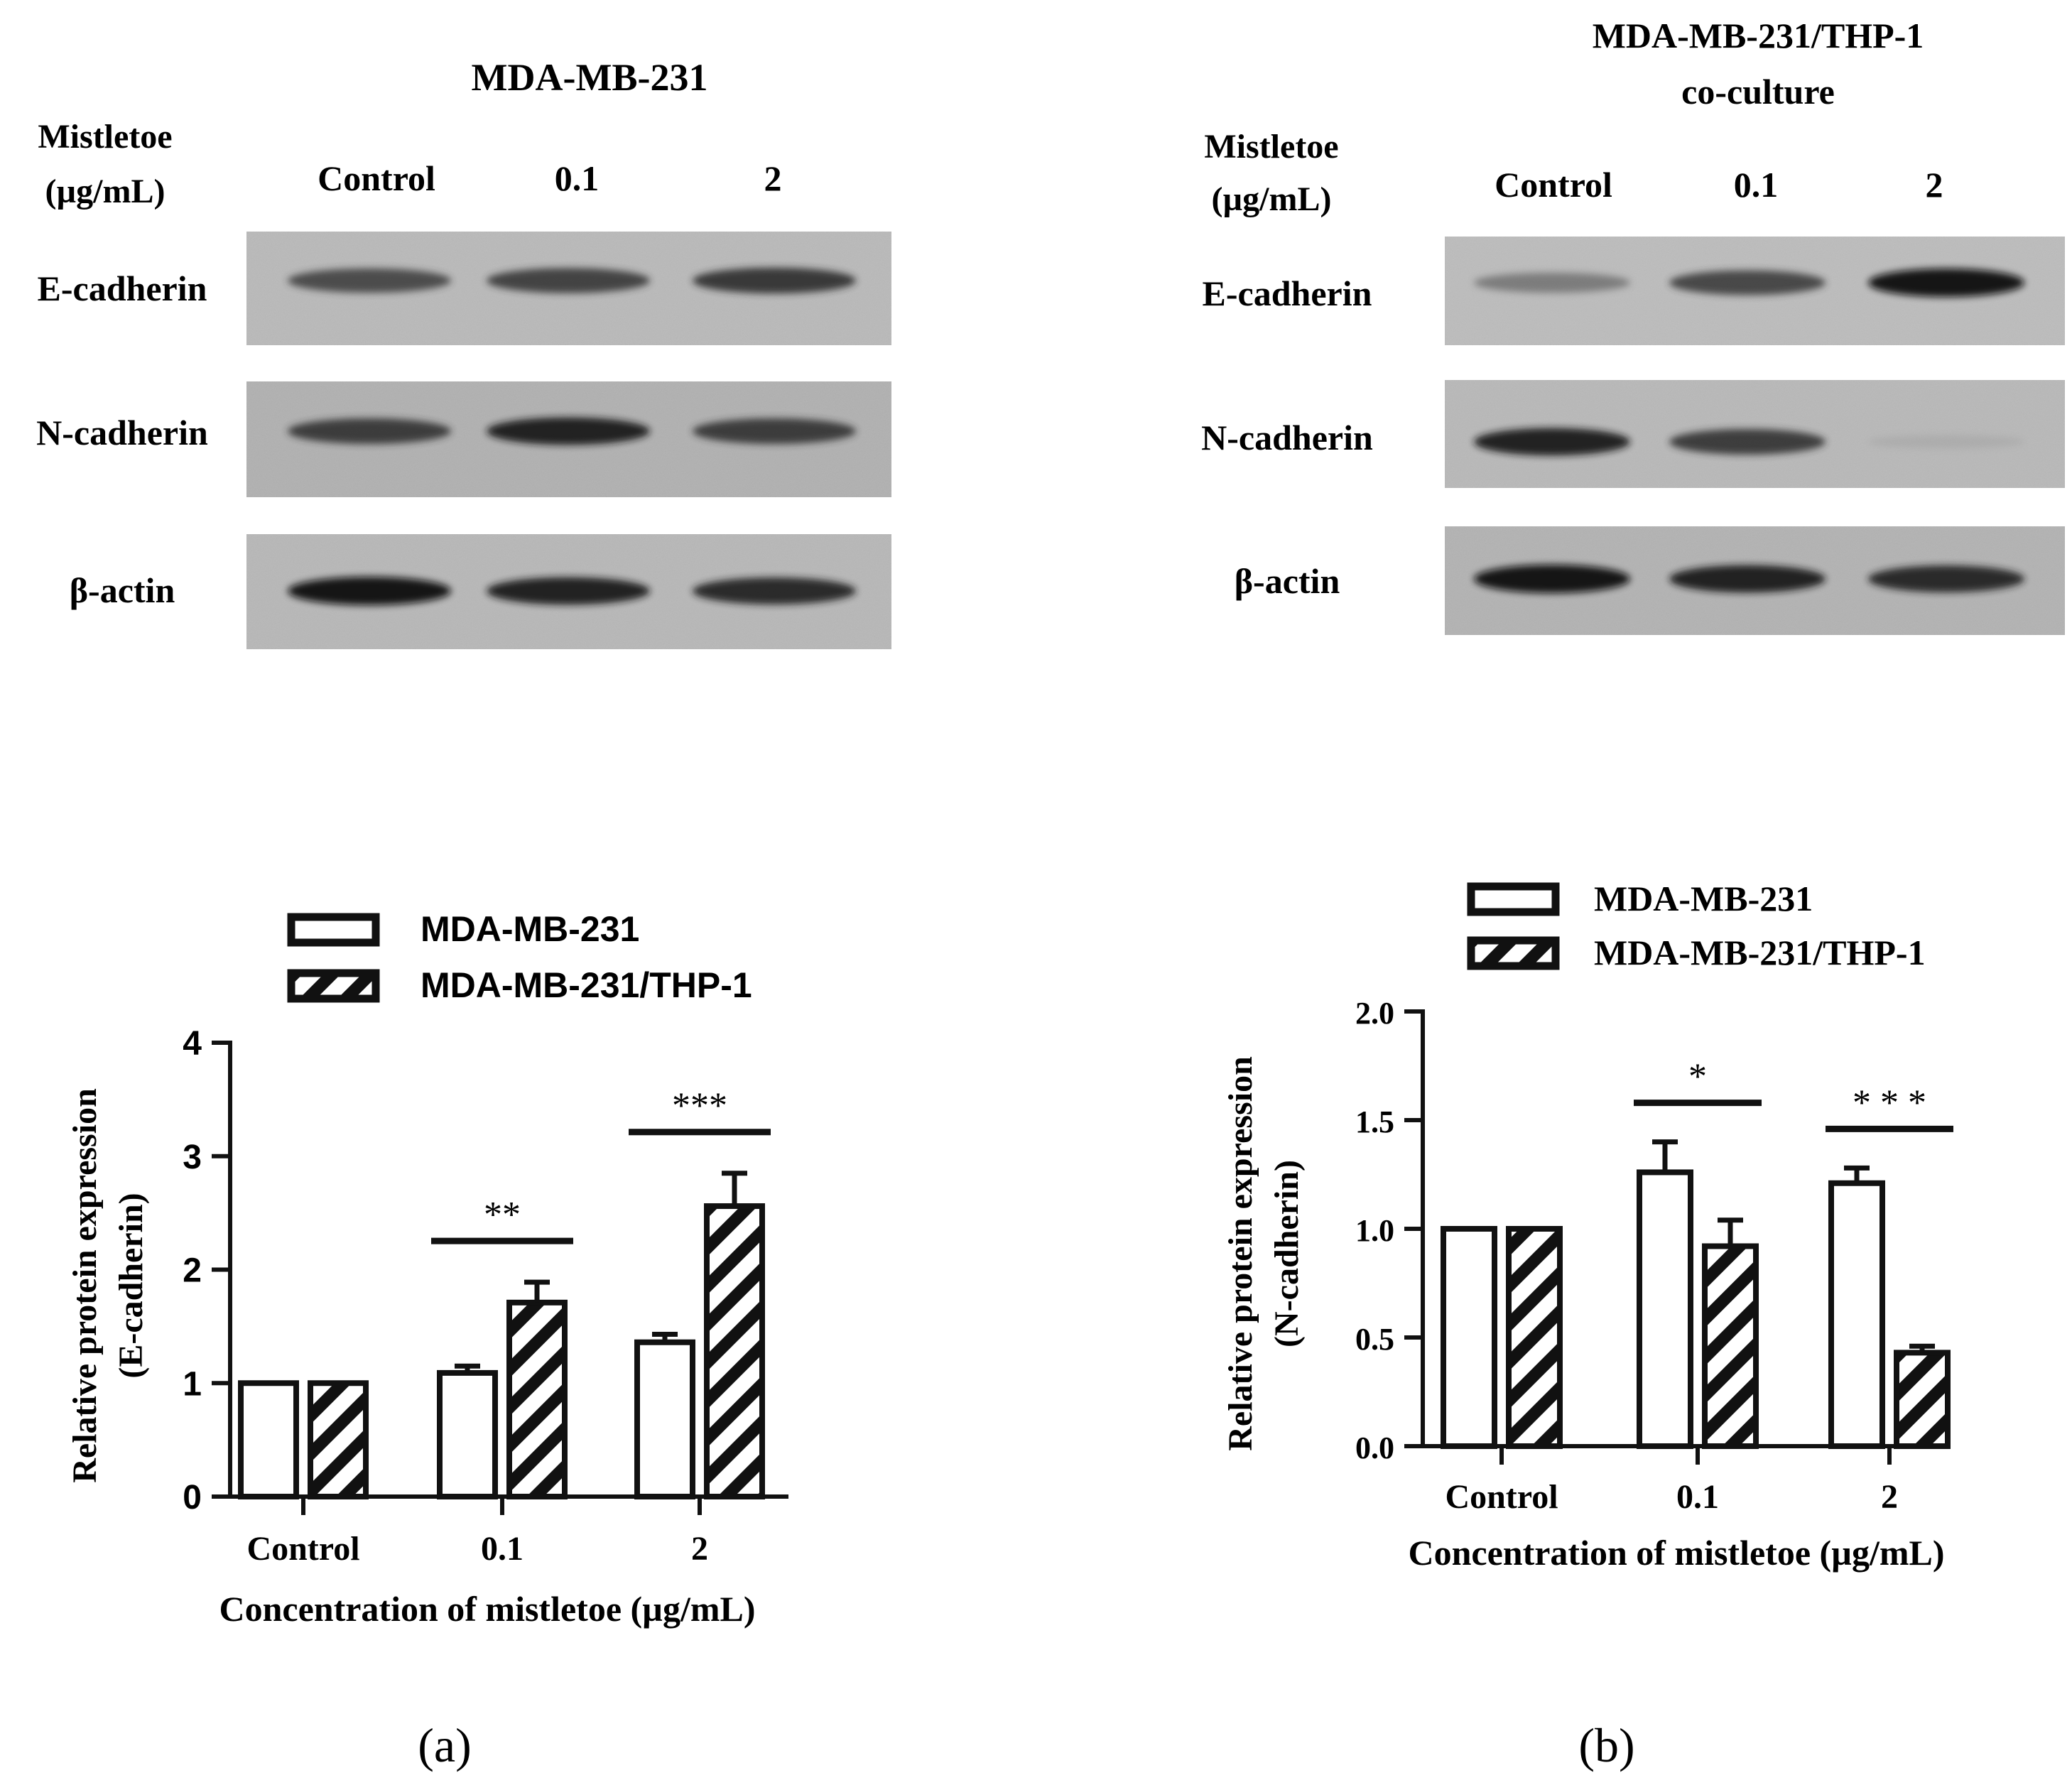  I want to click on y-tick-label: 0, so click(192, 1497).